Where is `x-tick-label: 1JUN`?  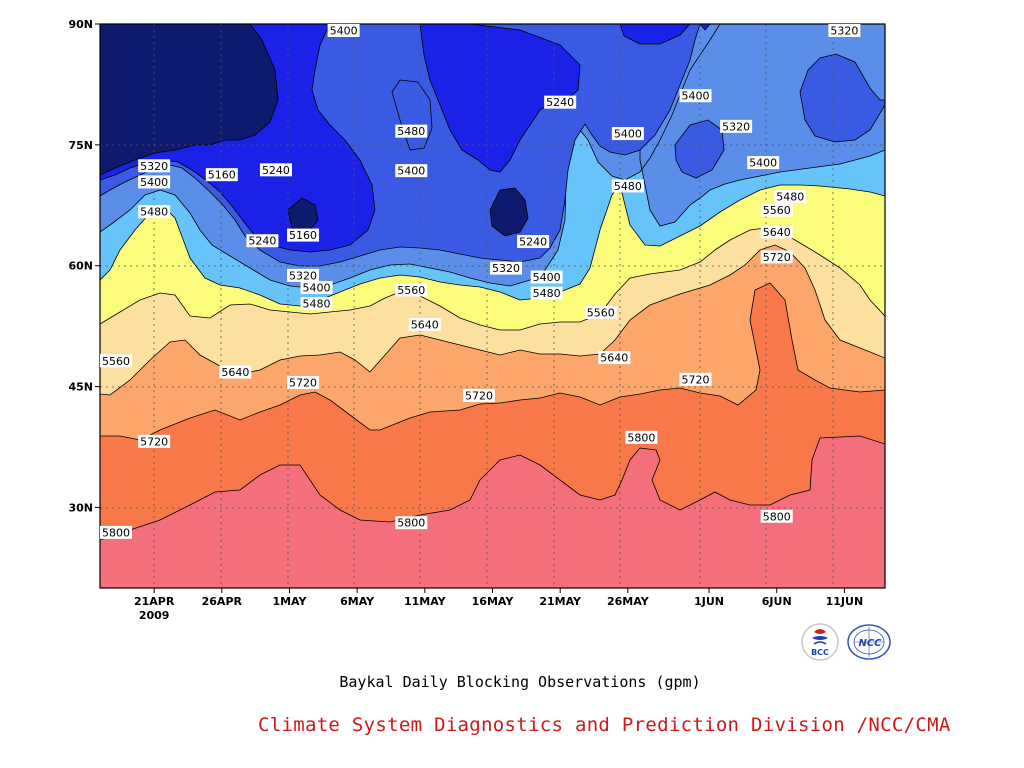 x-tick-label: 1JUN is located at coordinates (709, 601).